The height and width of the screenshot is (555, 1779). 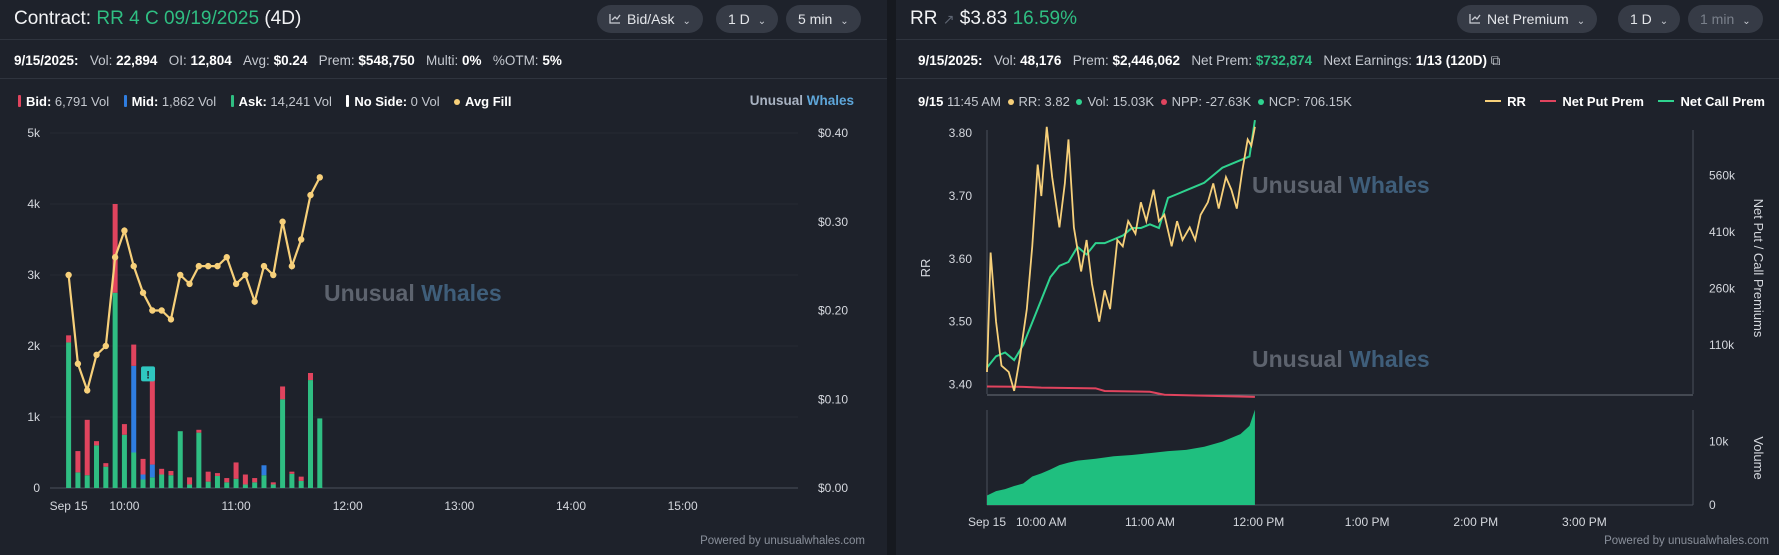 I want to click on legend-avg-fill: Avg Fill, so click(x=483, y=101).